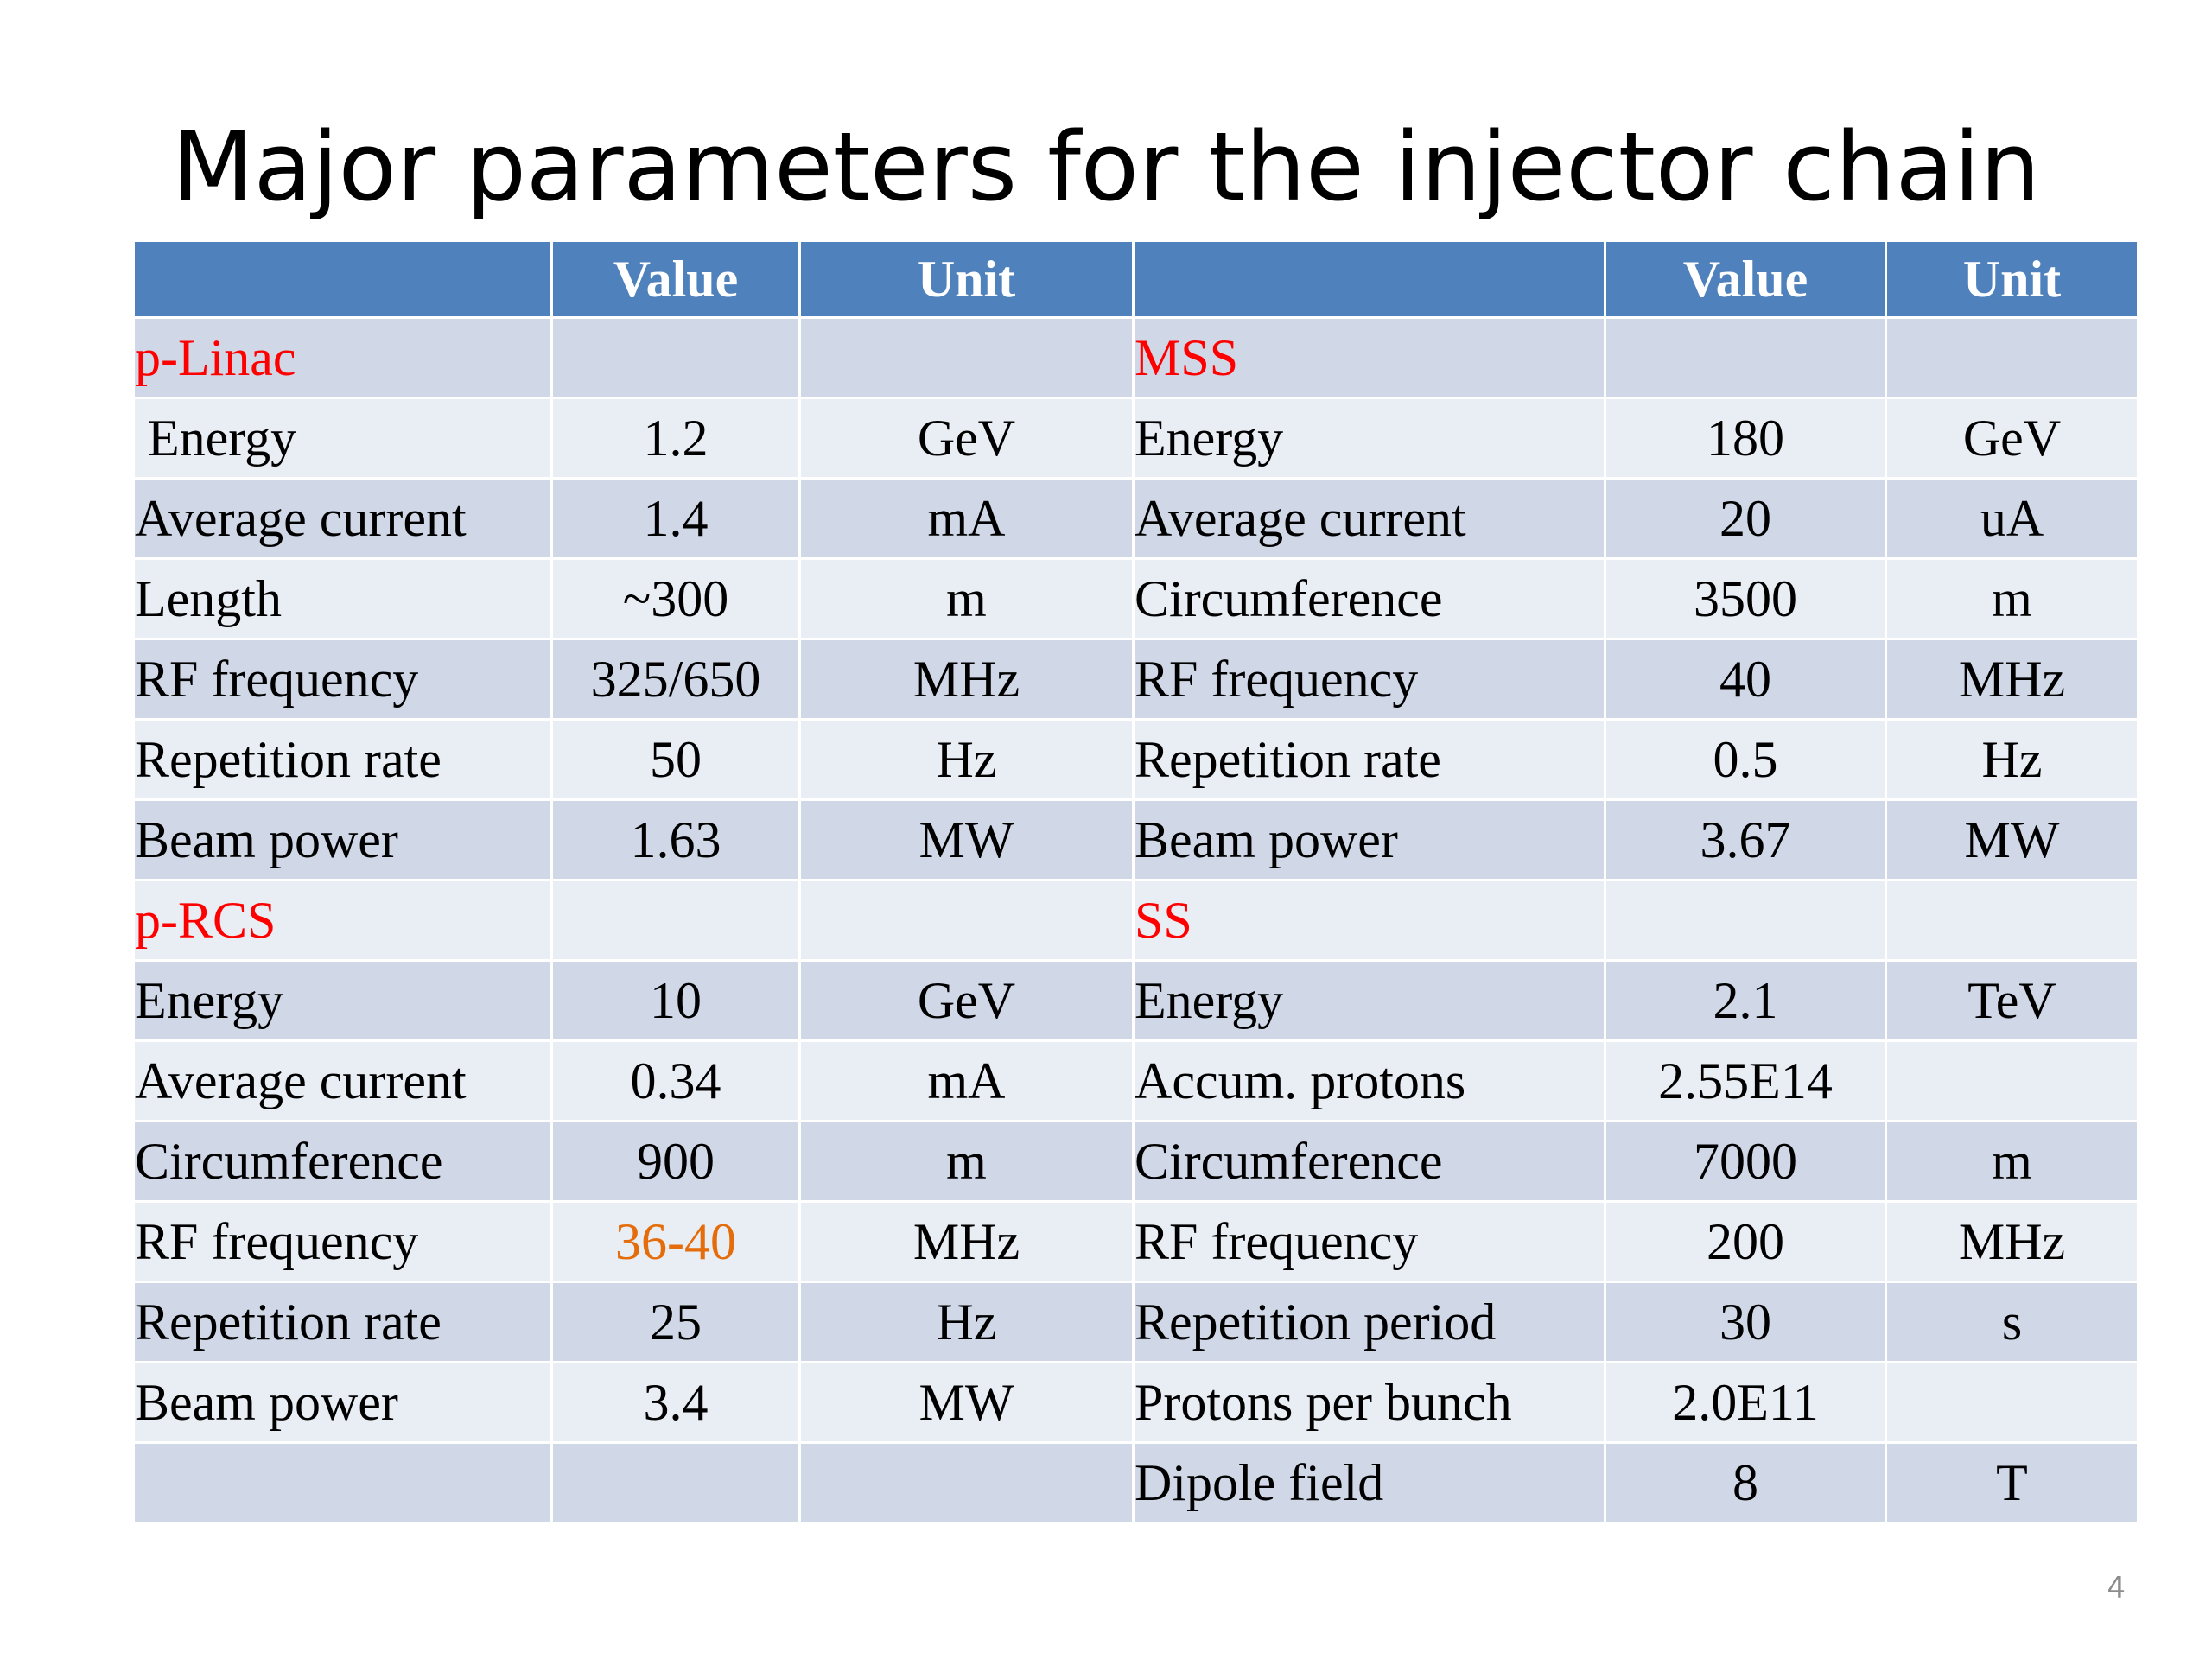  I want to click on table-row: Dipole field 8 T, so click(1135, 1482).